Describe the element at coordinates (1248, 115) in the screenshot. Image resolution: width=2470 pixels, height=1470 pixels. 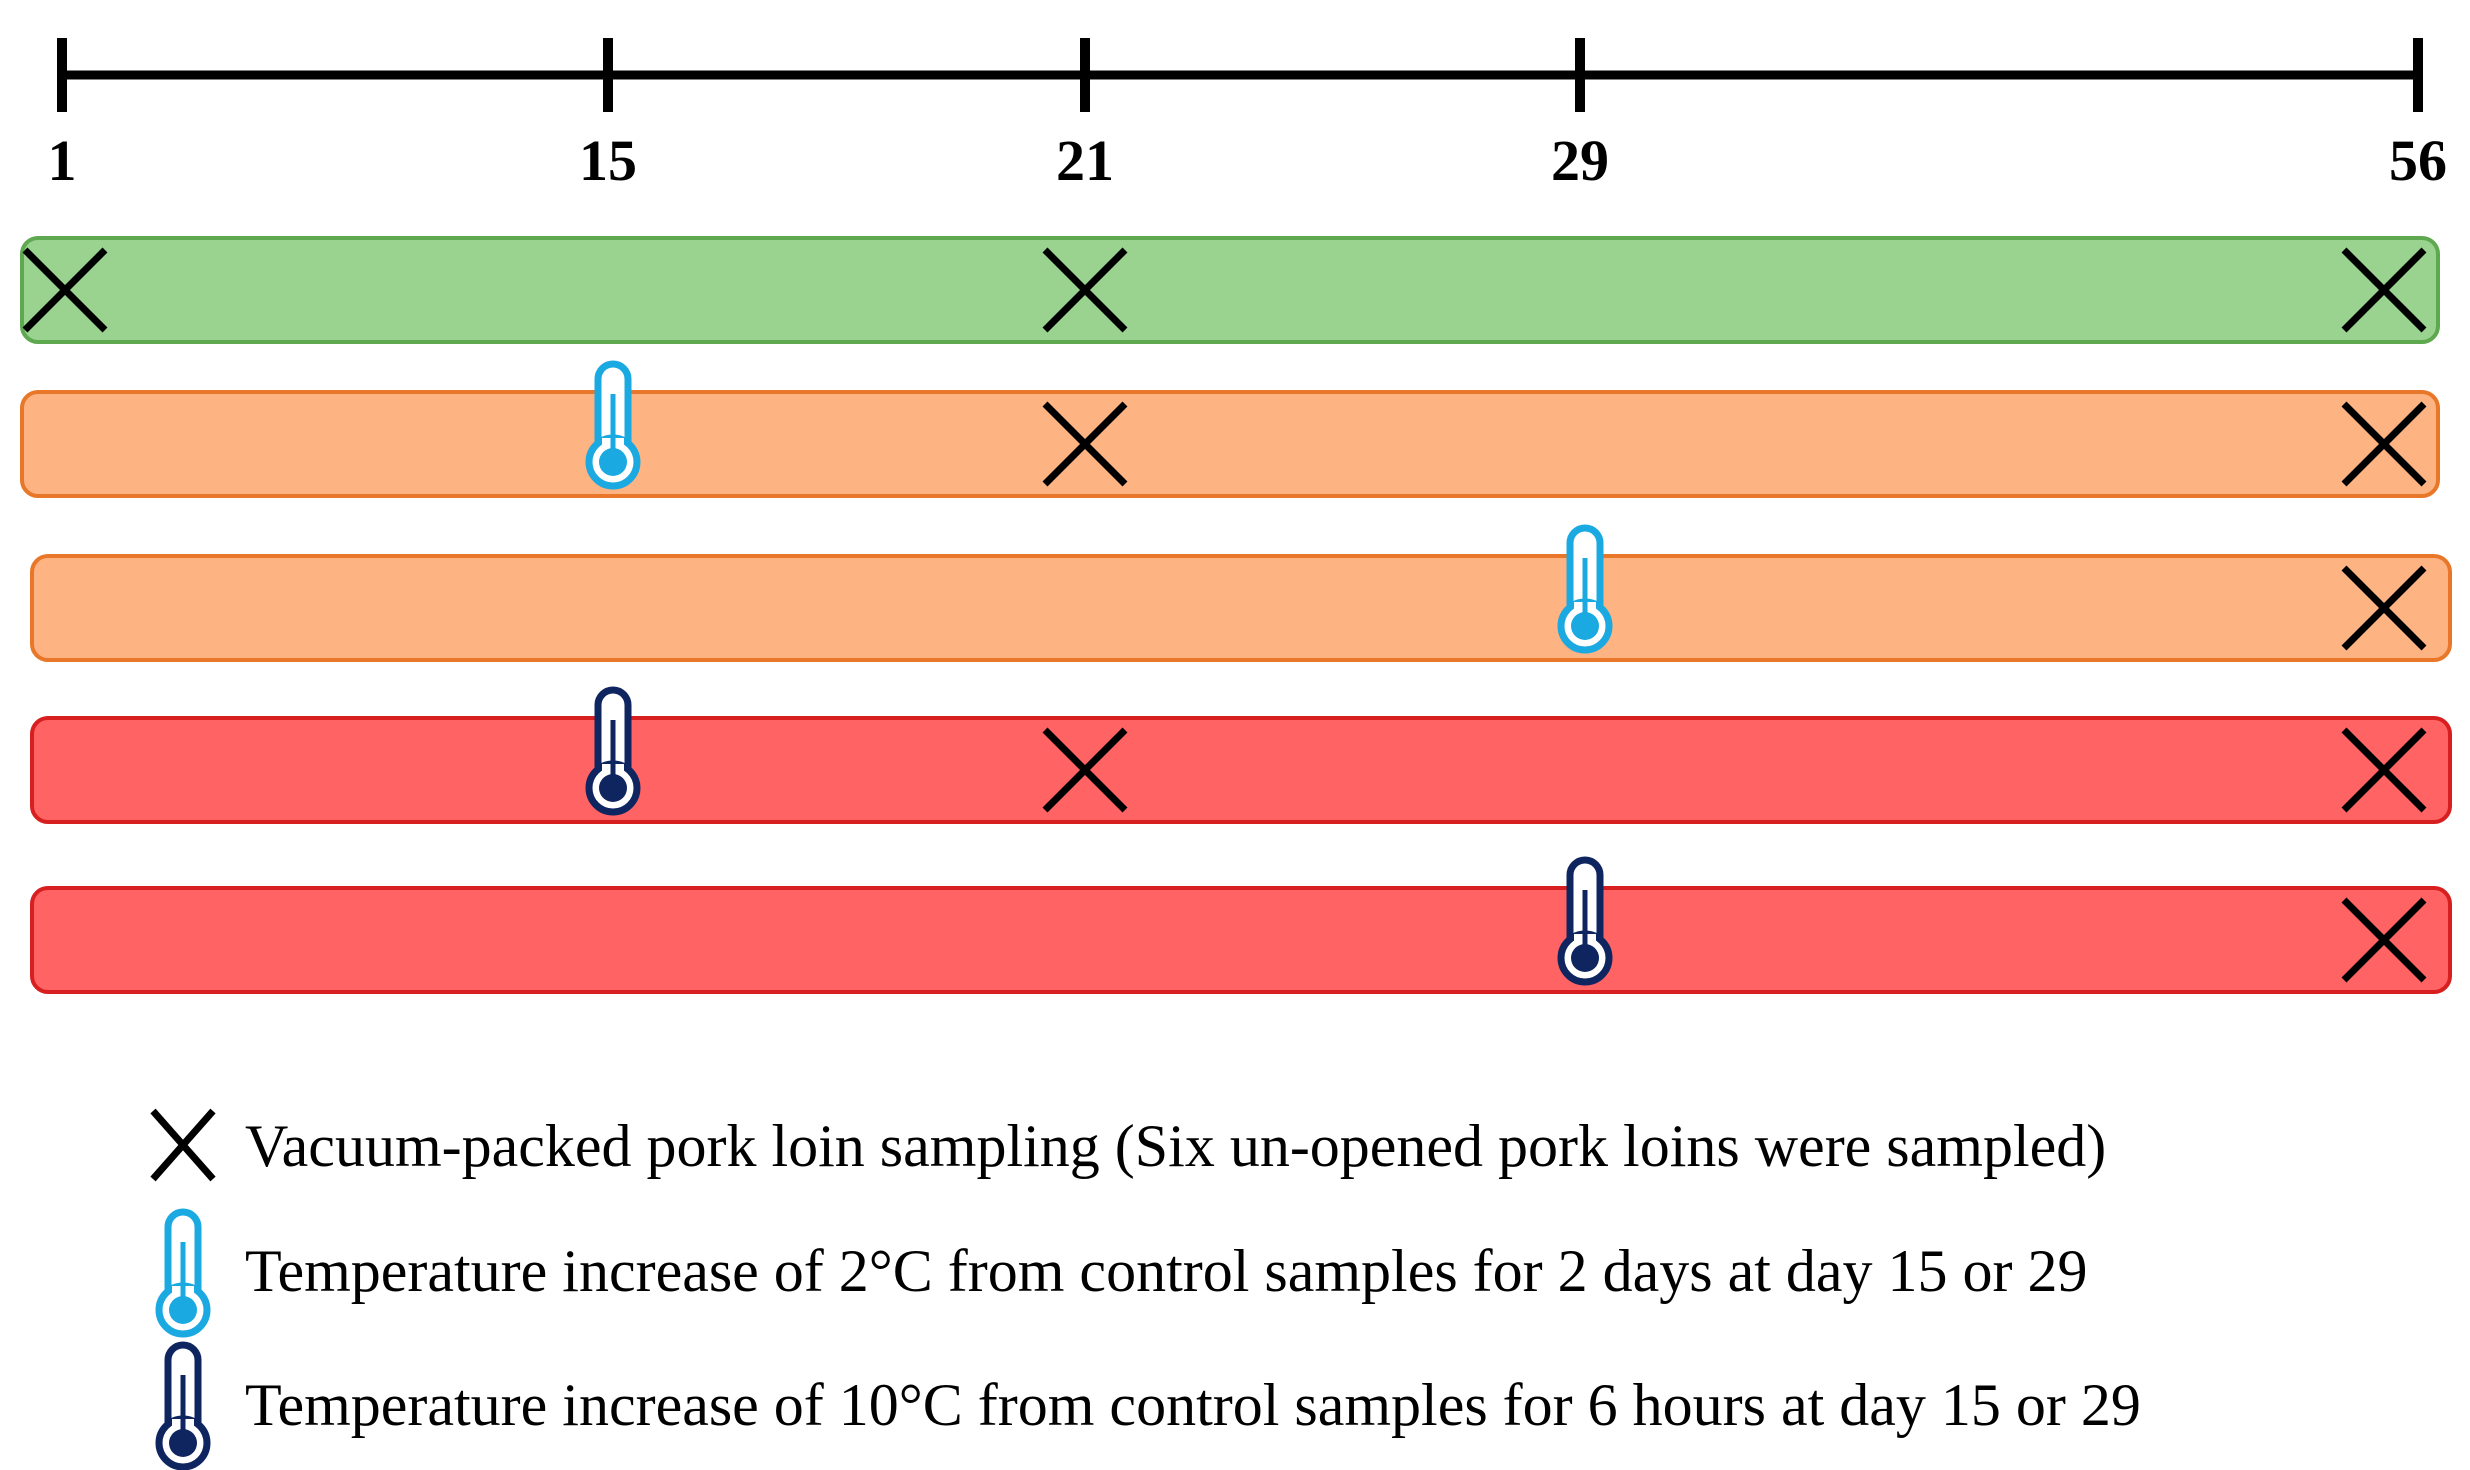
I see `timeline-axis: 1 15 21 29 56` at that location.